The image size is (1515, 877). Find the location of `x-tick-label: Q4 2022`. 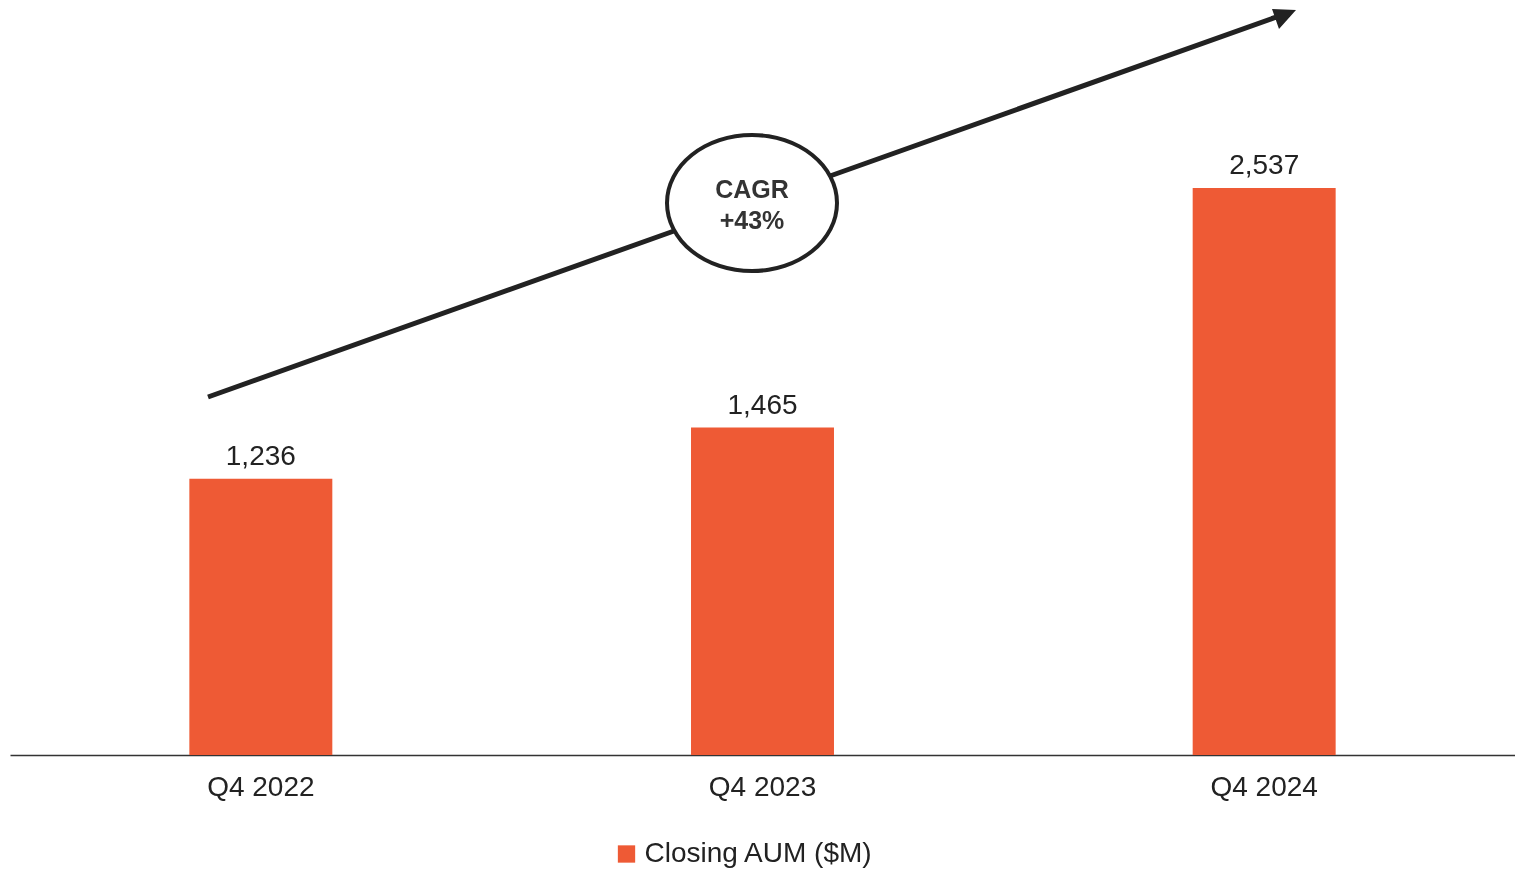

x-tick-label: Q4 2022 is located at coordinates (261, 786).